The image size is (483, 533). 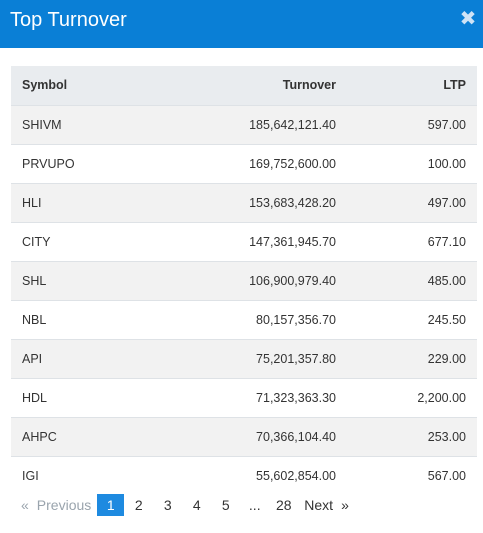 What do you see at coordinates (34, 280) in the screenshot?
I see `cell-symbol: SHL` at bounding box center [34, 280].